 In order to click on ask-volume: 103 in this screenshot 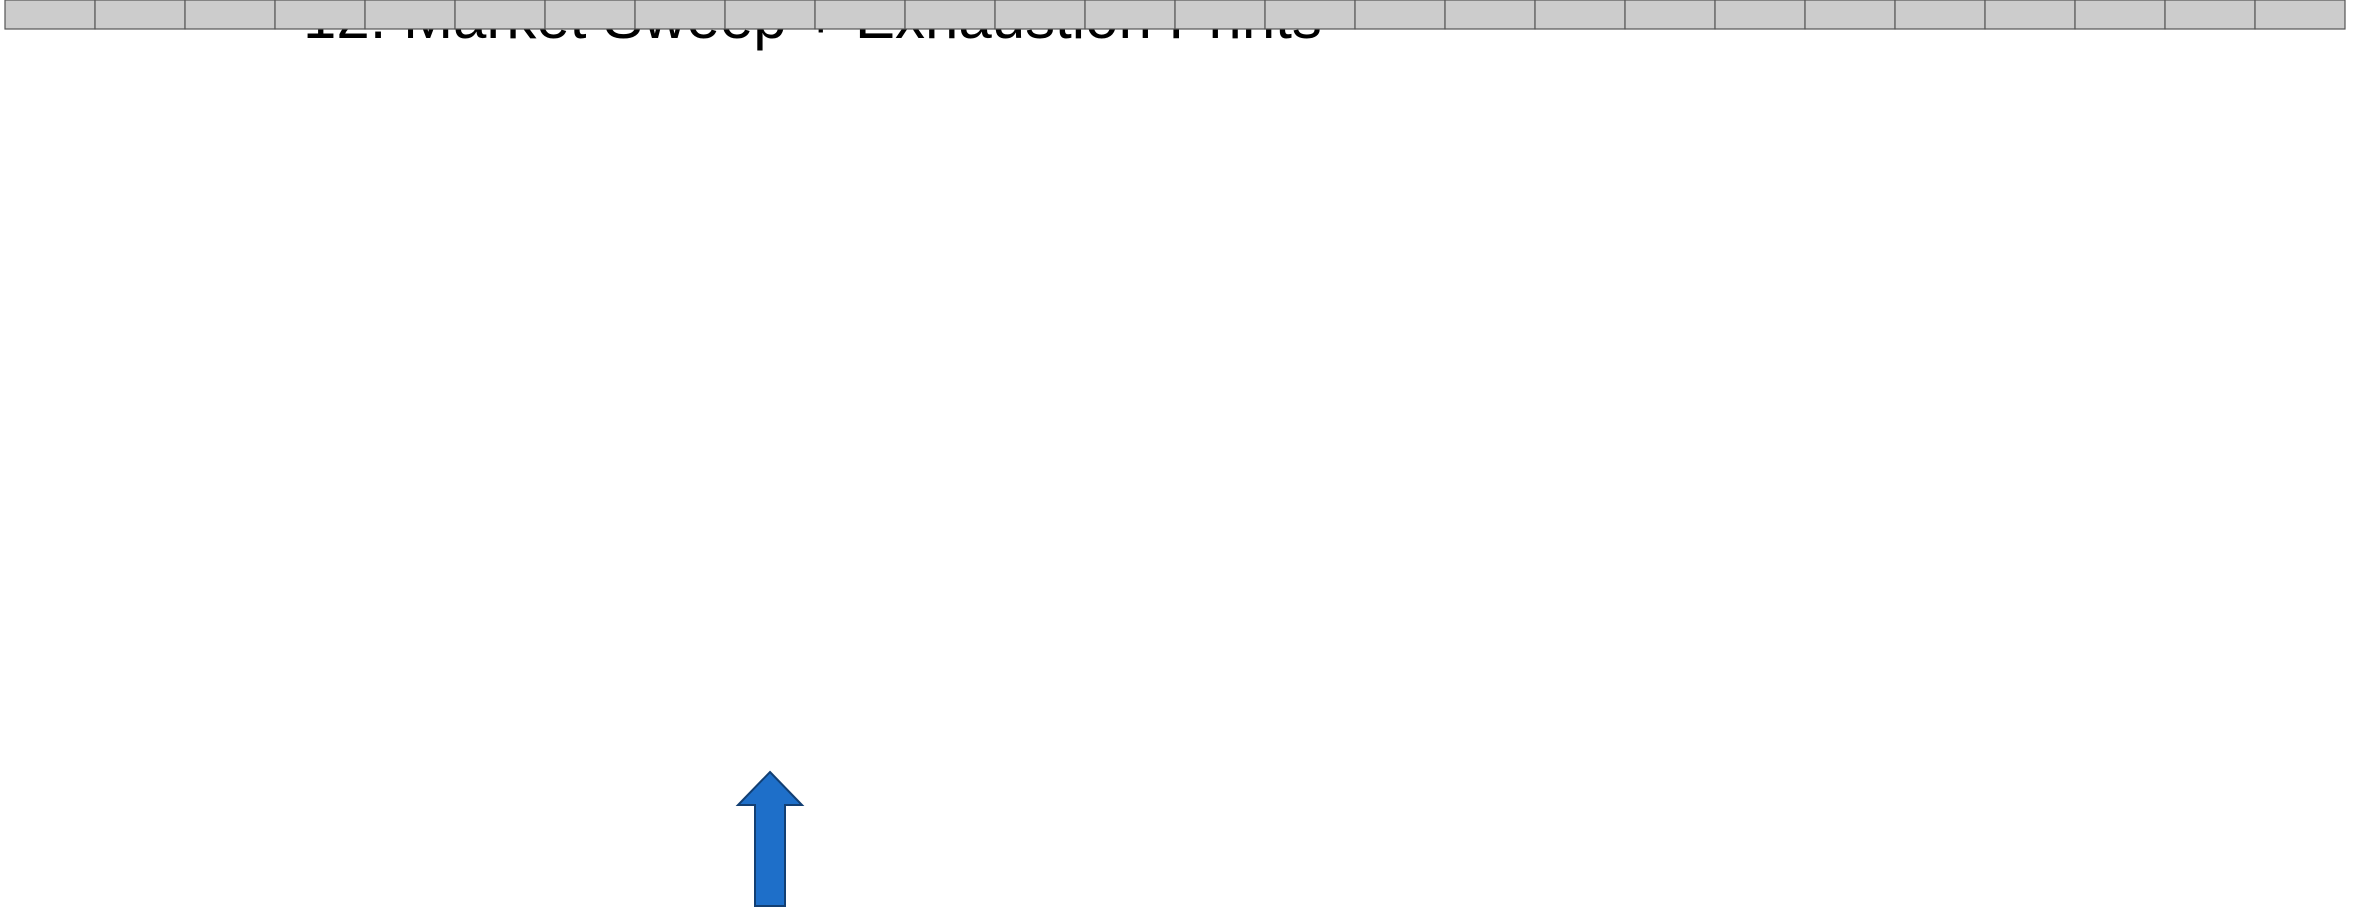, I will do `click(1962, 2)`.